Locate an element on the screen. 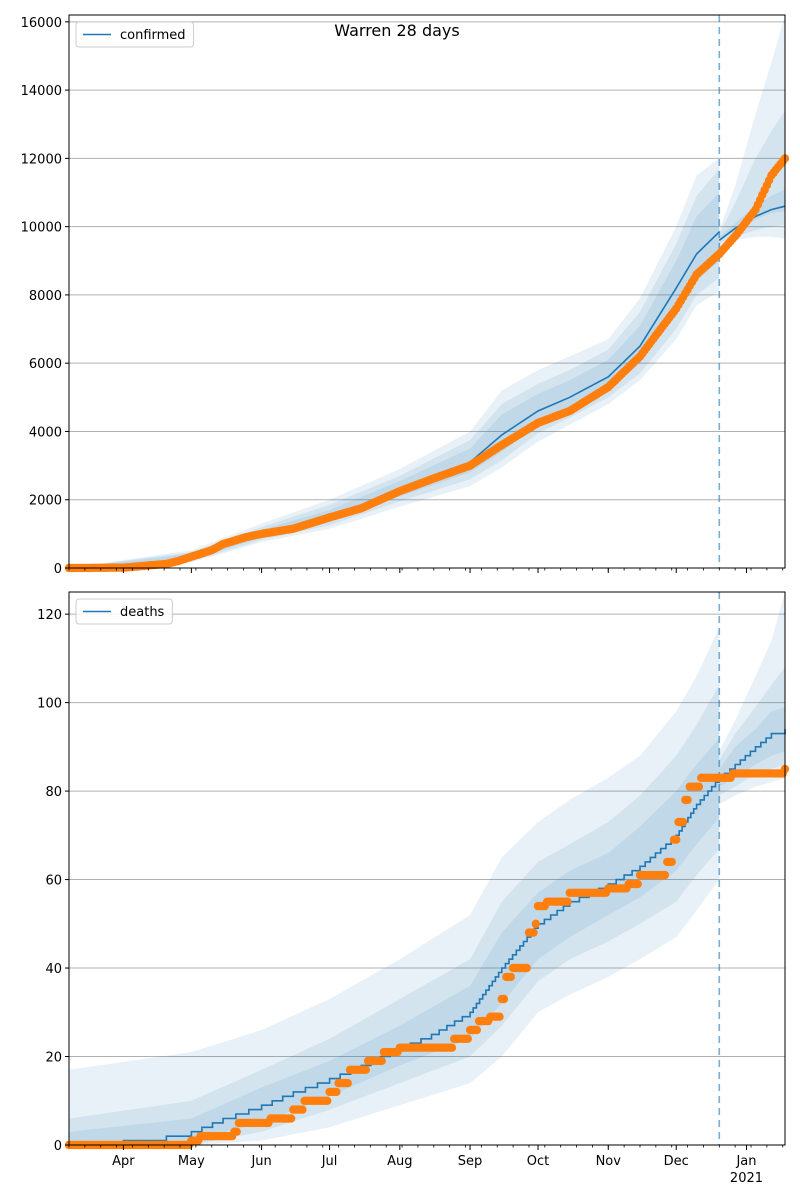 This screenshot has width=800, height=1200. x-tick-label: Jun is located at coordinates (260, 1161).